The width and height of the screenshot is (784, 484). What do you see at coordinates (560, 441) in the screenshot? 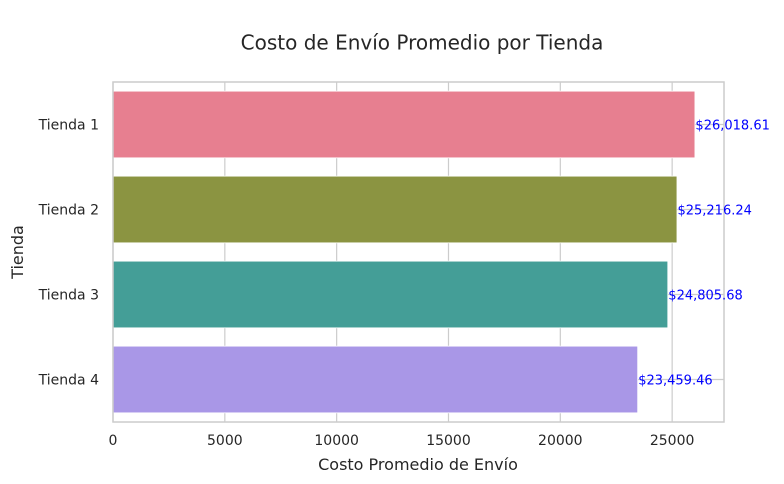
I see `x-tick-label: 20000` at bounding box center [560, 441].